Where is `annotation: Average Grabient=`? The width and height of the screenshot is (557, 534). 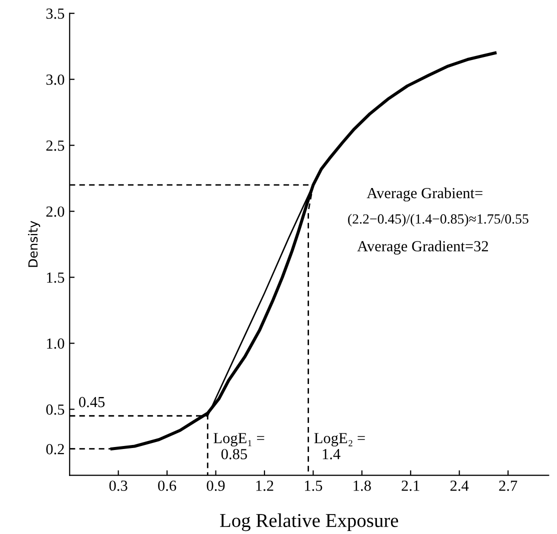
annotation: Average Grabient= is located at coordinates (424, 195).